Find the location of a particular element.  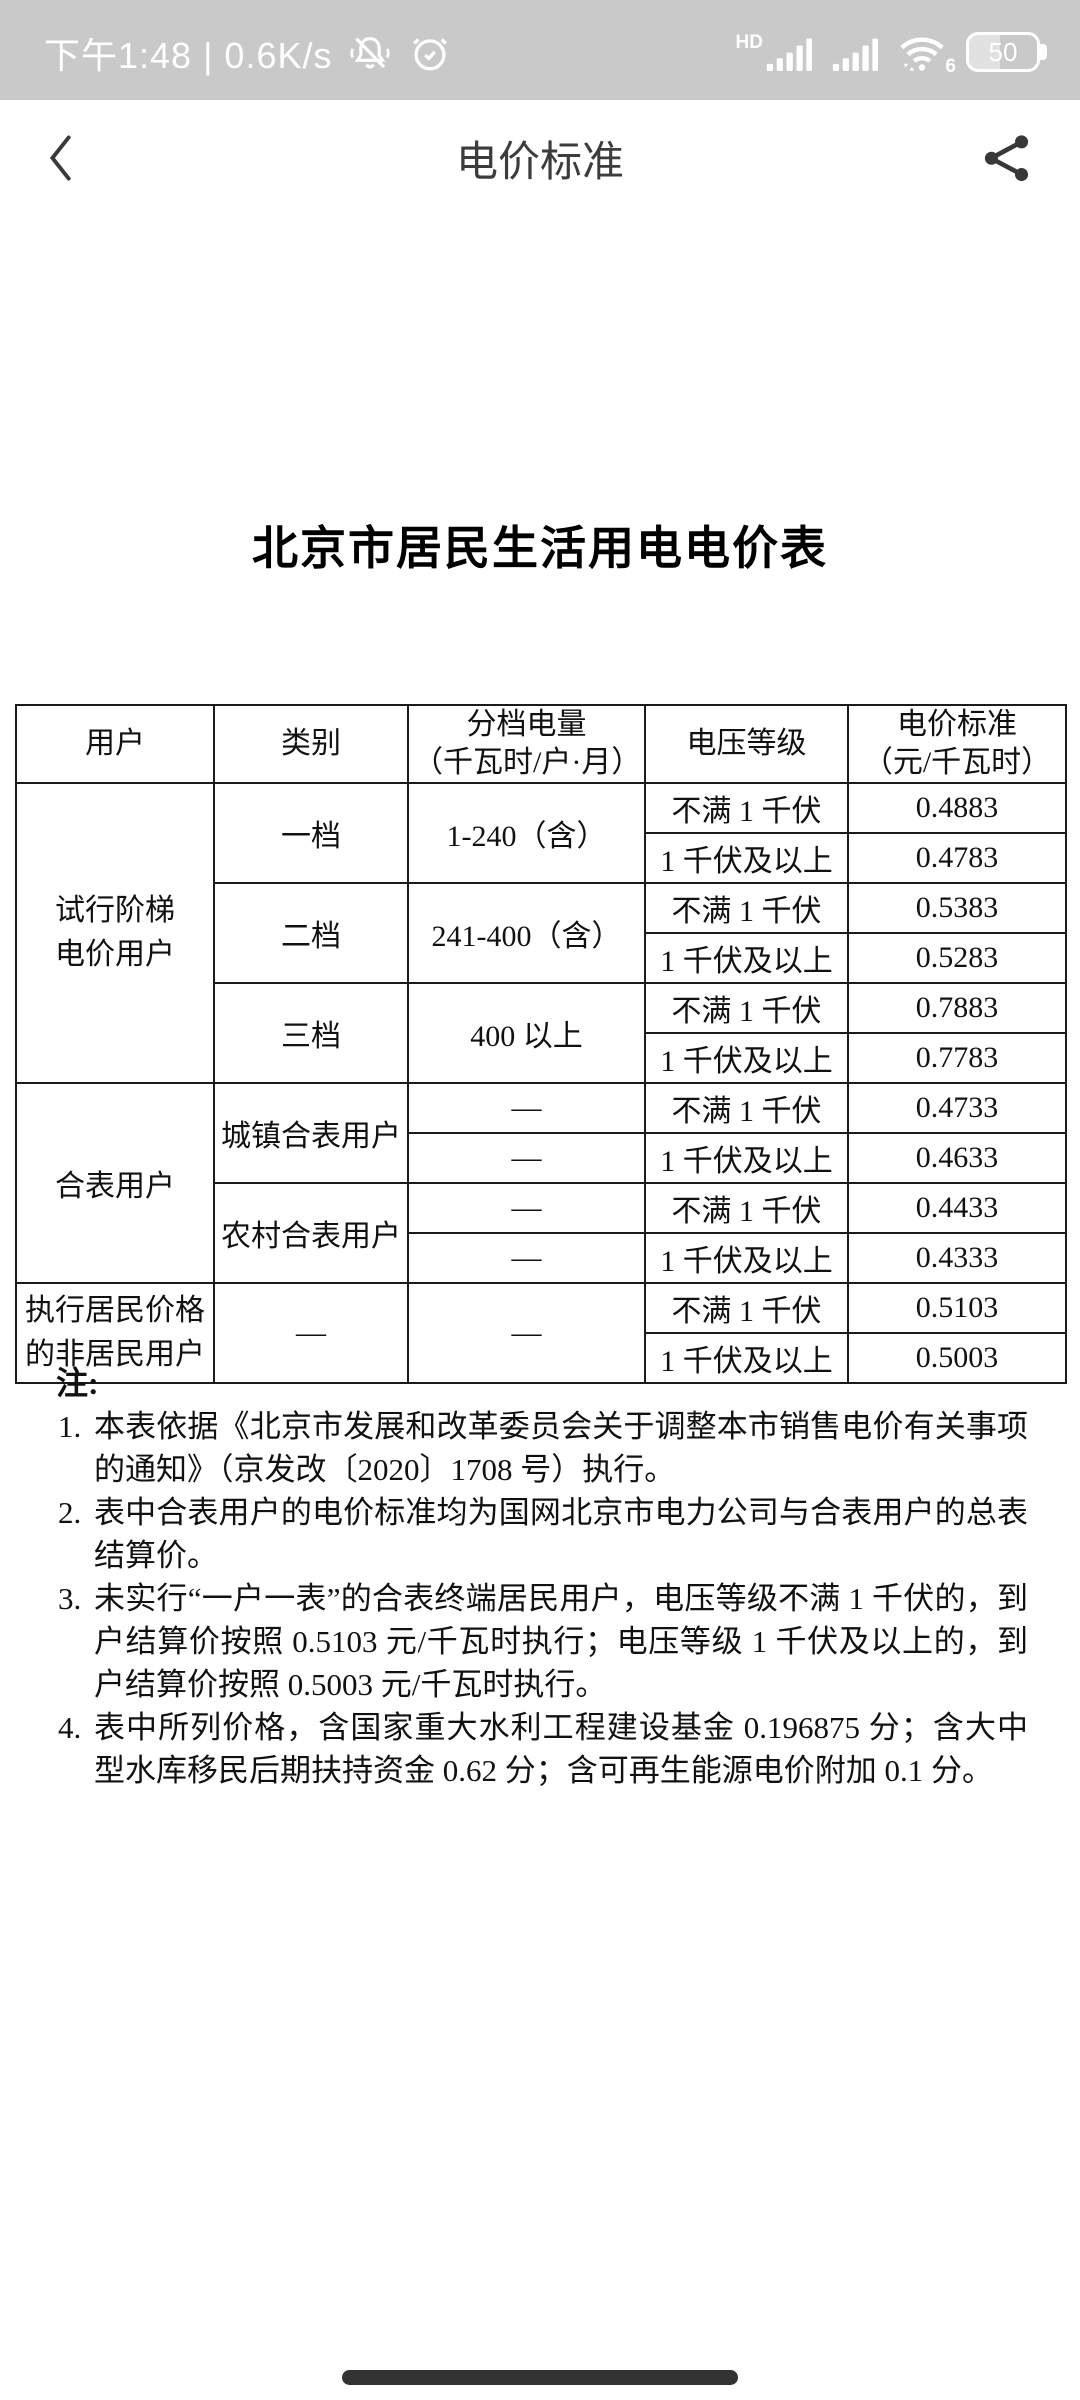

price-cell: 0.4733 is located at coordinates (957, 1108).